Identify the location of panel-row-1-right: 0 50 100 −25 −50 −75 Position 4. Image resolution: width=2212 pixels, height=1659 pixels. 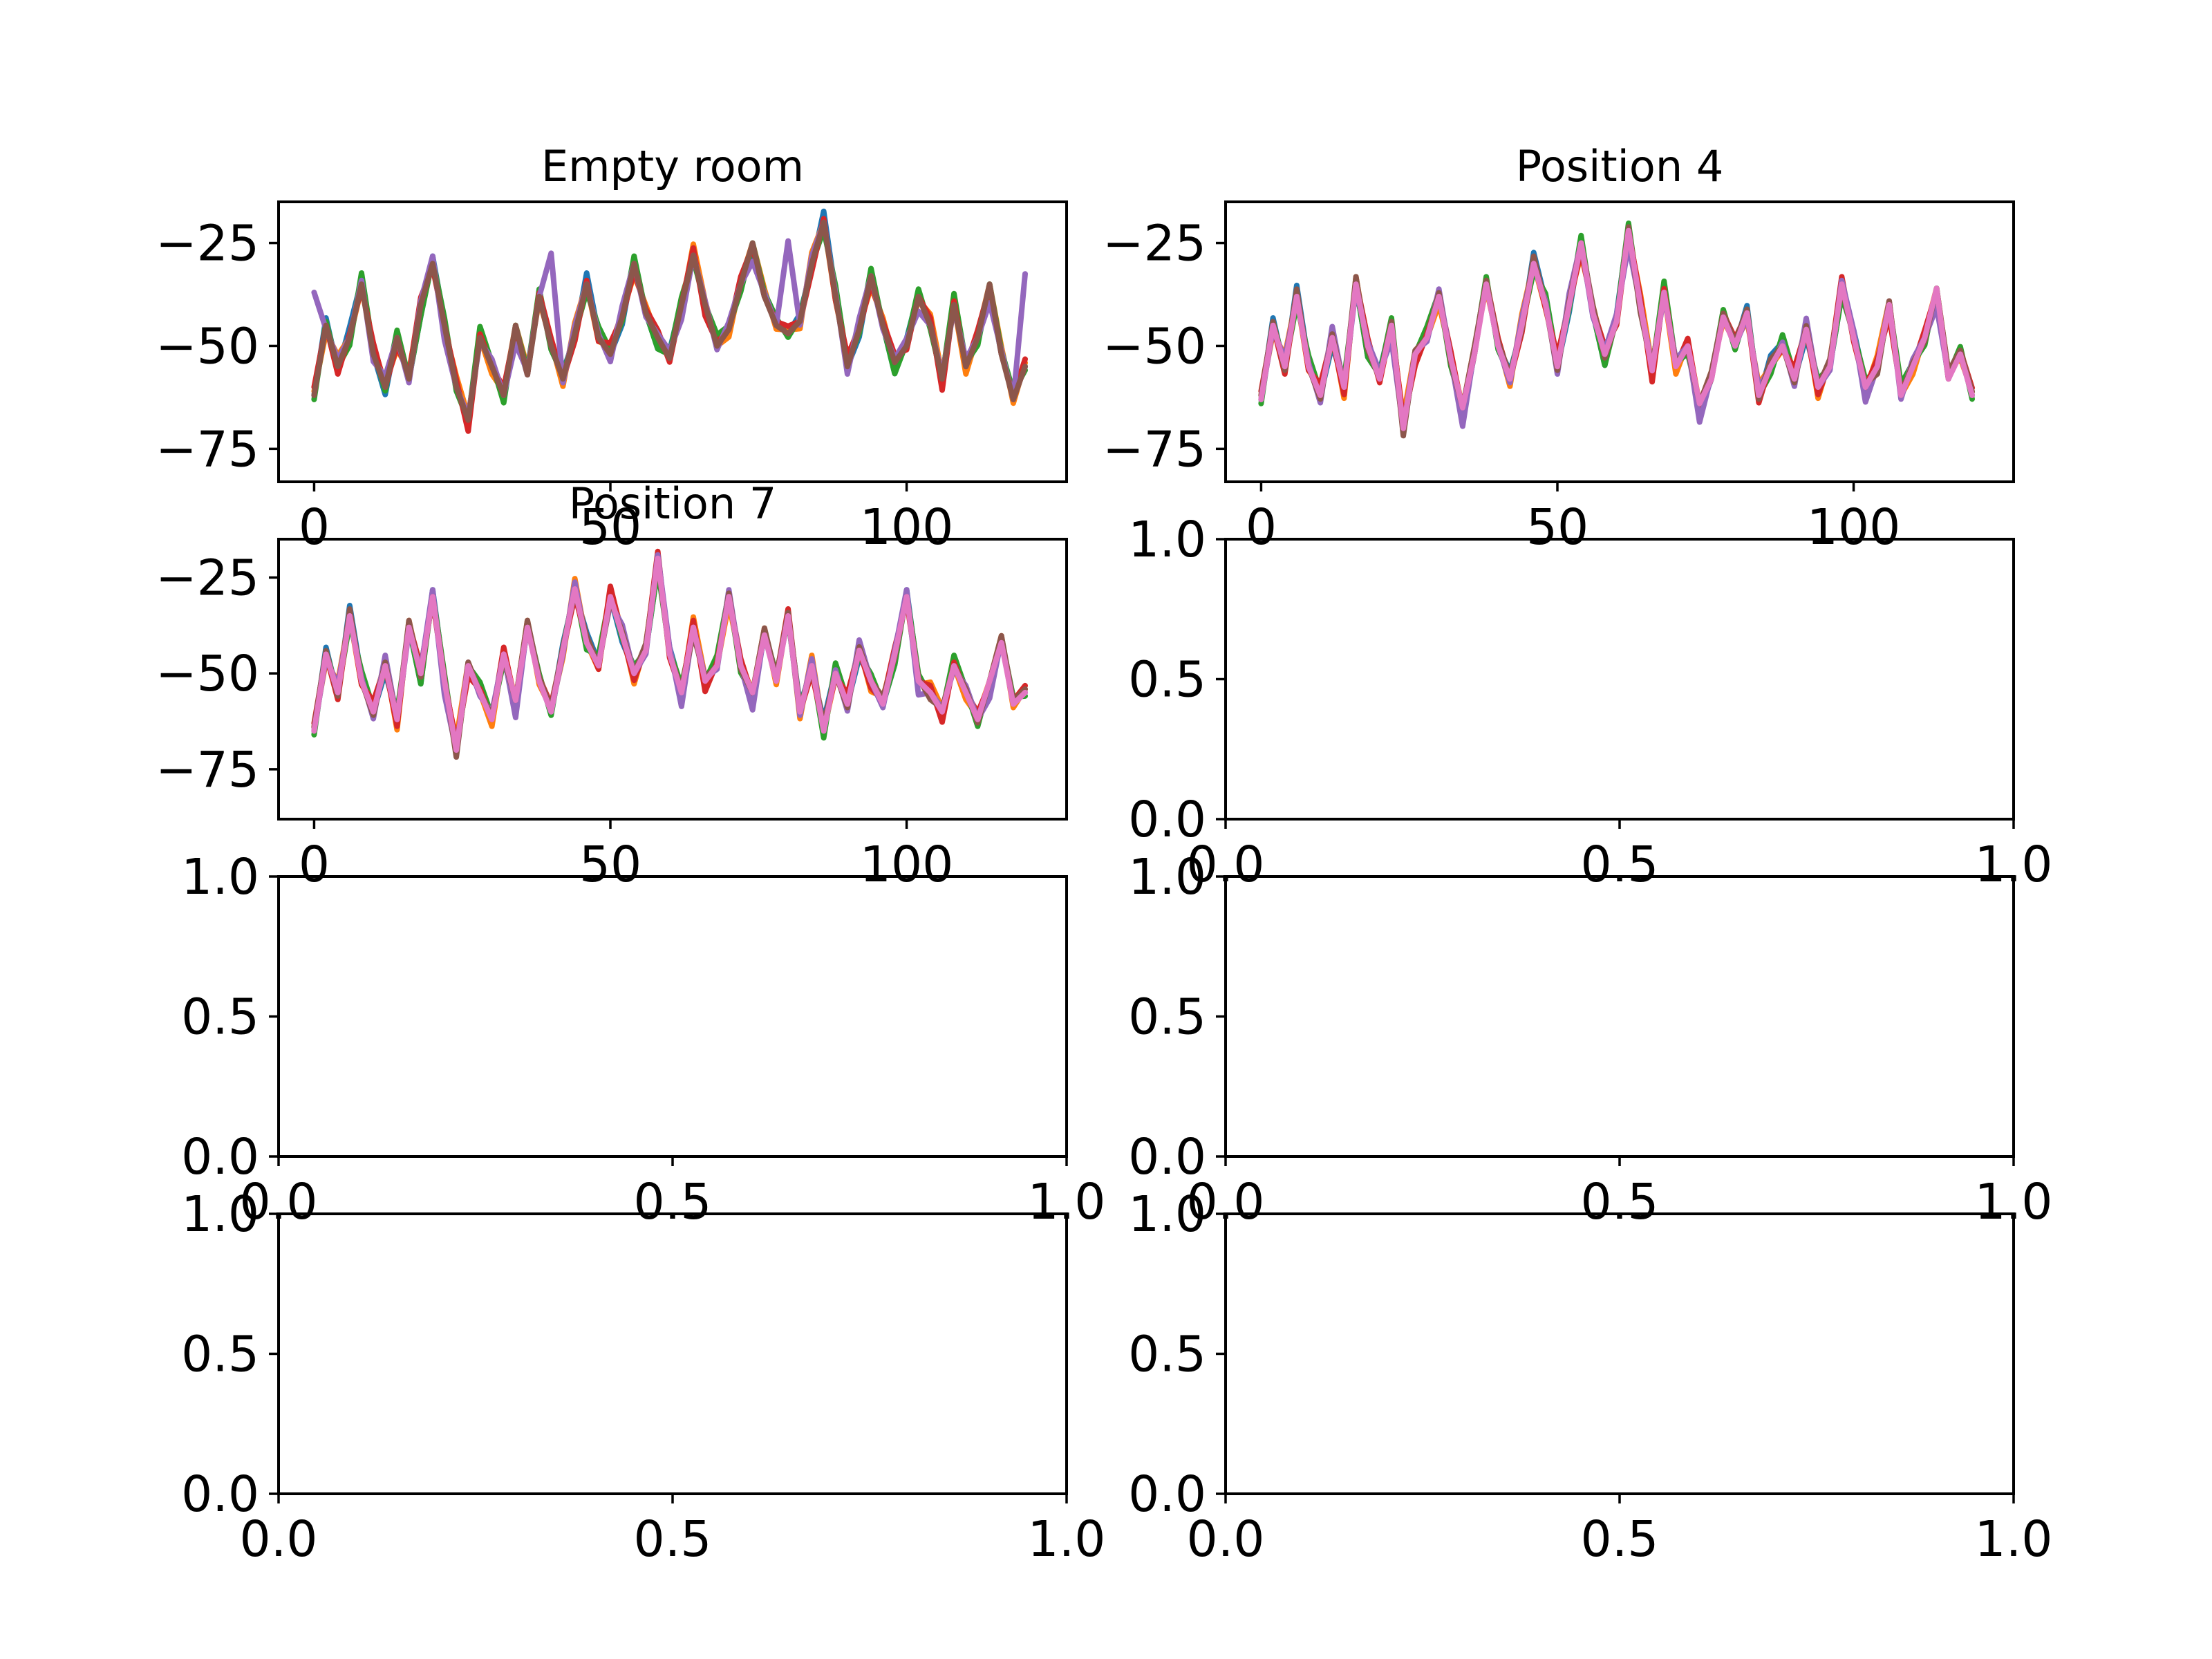
(1559, 348).